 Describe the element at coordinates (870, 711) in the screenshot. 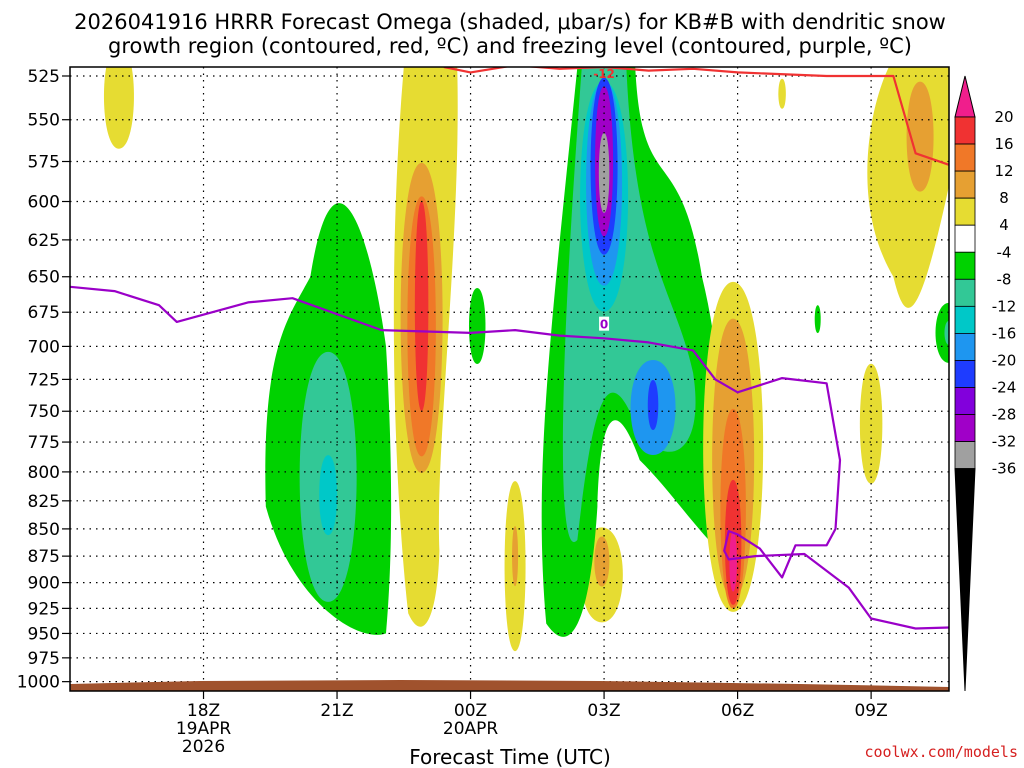

I see `x-tick-label: 09Z` at that location.